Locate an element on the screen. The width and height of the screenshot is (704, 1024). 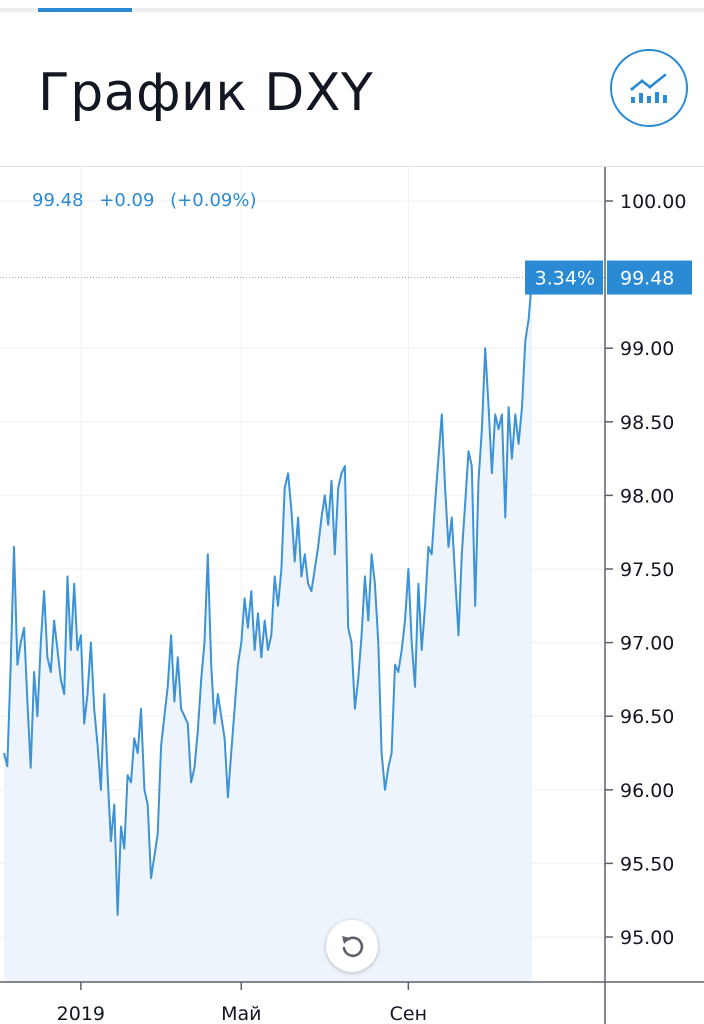
period-change-label: 3.34% is located at coordinates (565, 279).